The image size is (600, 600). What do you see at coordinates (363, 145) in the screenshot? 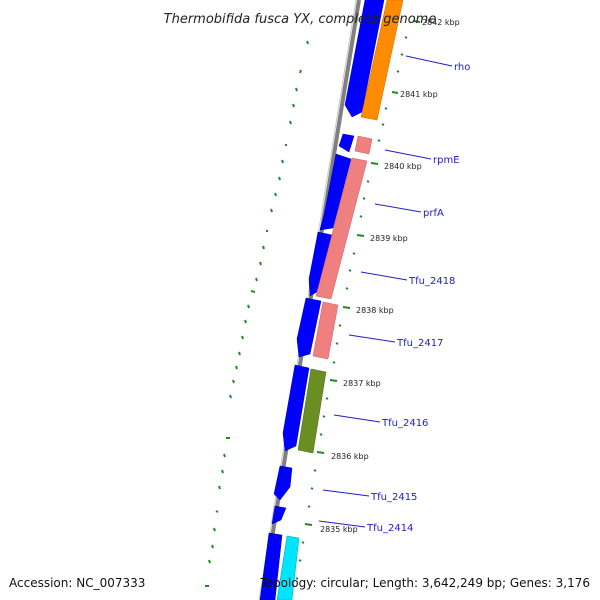
I see `gene-rpmE-block` at bounding box center [363, 145].